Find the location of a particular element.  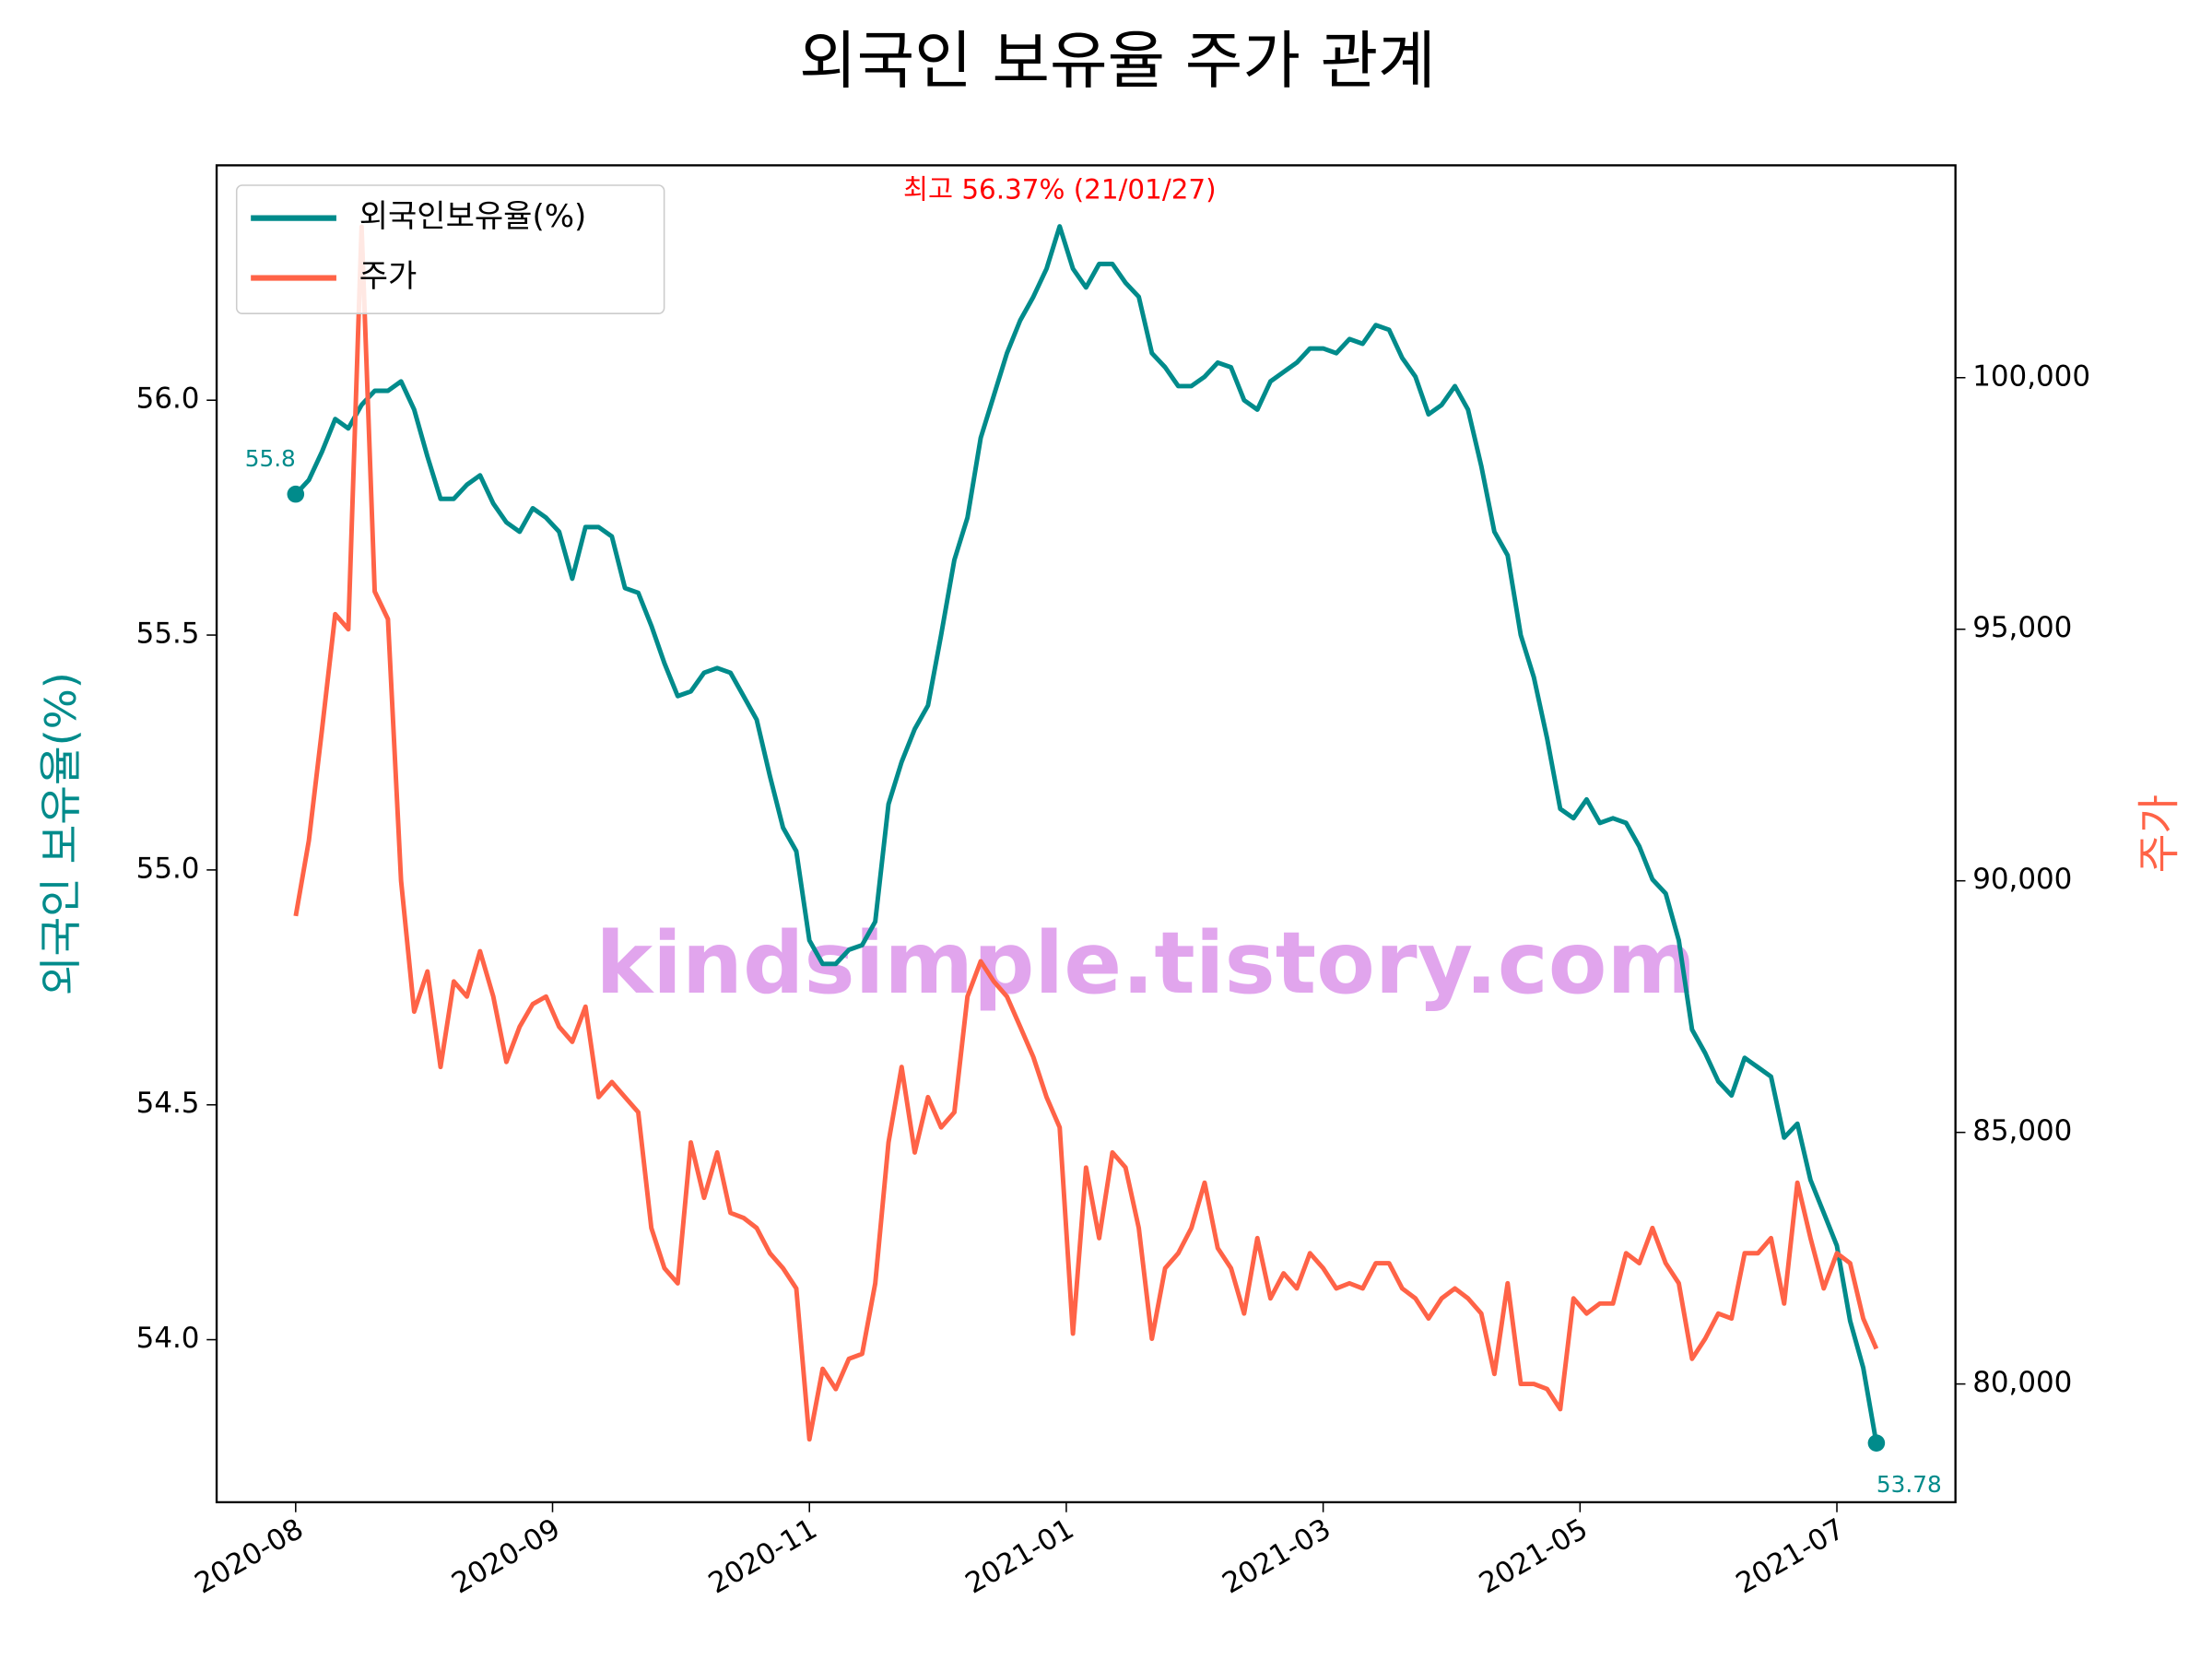

y2-tick-label: 80,000 is located at coordinates (2022, 1382).